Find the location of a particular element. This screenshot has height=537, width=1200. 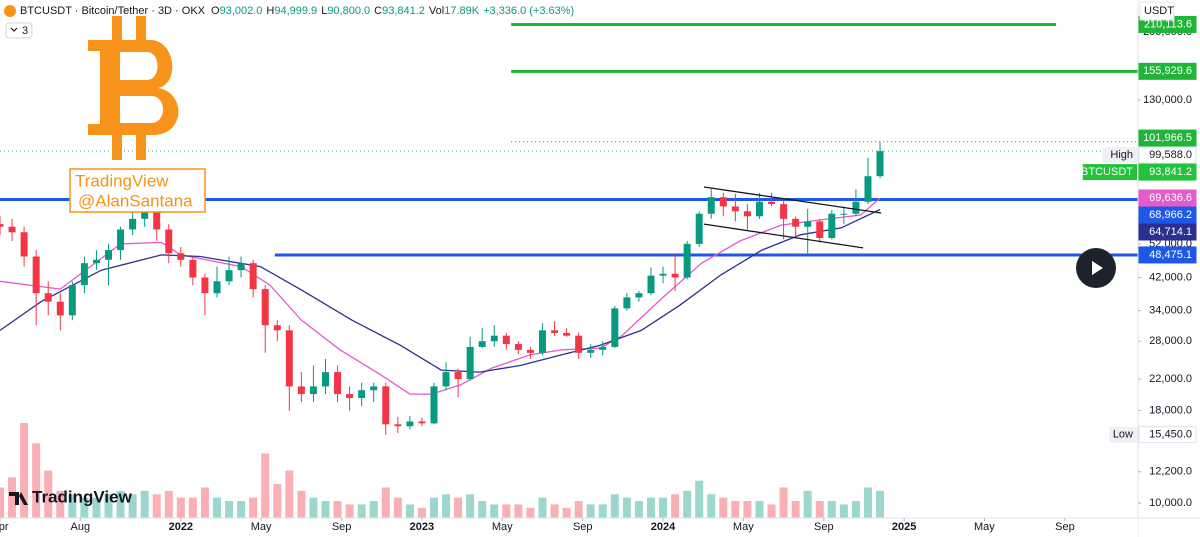

x-tick-label: 2022 is located at coordinates (181, 527).